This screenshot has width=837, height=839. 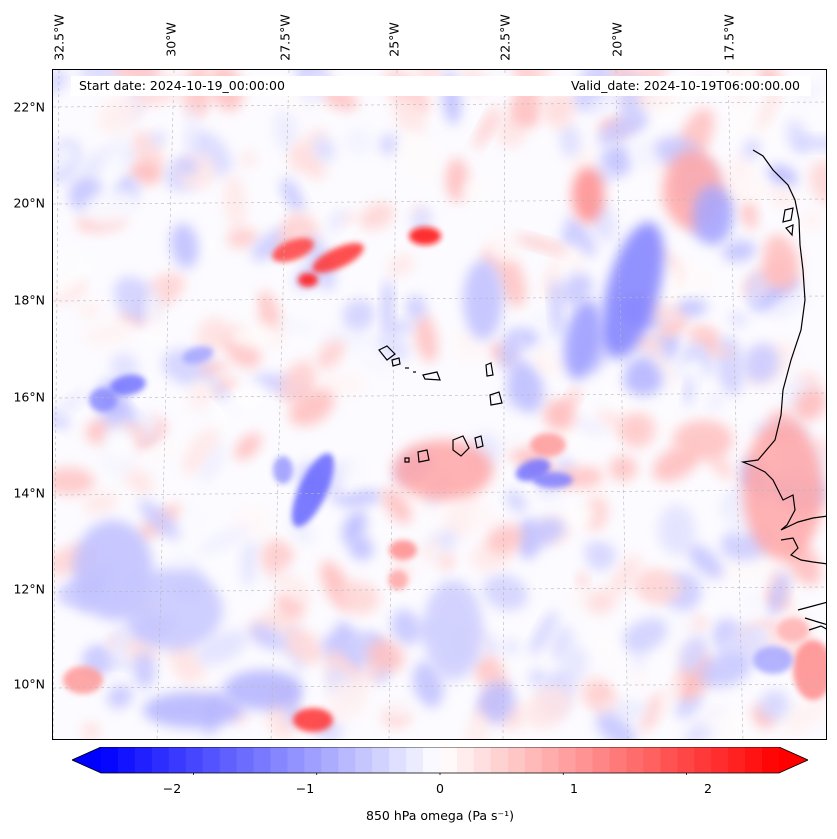 What do you see at coordinates (440, 774) in the screenshot?
I see `colorbar-ticks` at bounding box center [440, 774].